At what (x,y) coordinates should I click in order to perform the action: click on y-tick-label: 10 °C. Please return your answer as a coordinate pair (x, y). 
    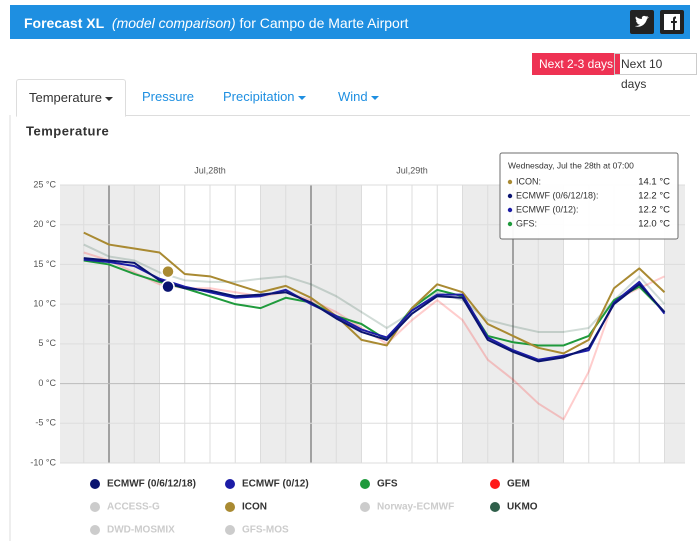
    Looking at the image, I should click on (44, 304).